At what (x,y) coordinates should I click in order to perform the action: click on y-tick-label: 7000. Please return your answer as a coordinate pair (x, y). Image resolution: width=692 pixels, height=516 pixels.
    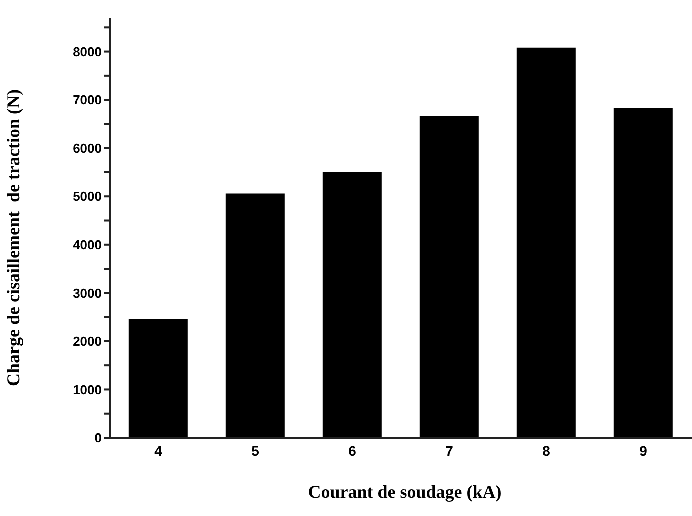
    Looking at the image, I should click on (87, 100).